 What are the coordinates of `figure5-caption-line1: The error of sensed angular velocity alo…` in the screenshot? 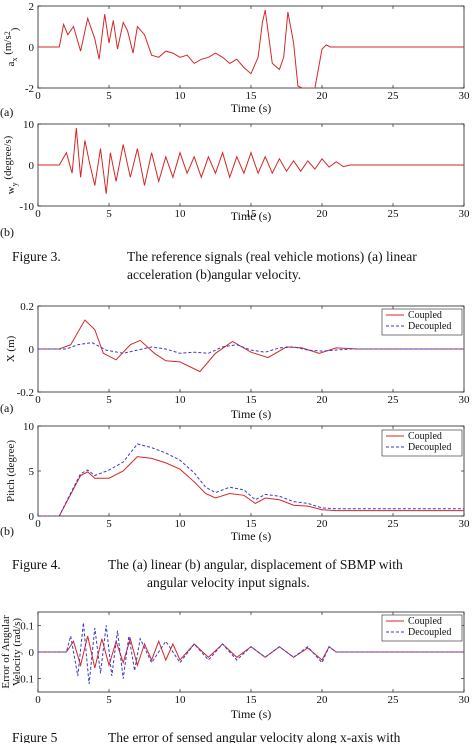 It's located at (254, 736).